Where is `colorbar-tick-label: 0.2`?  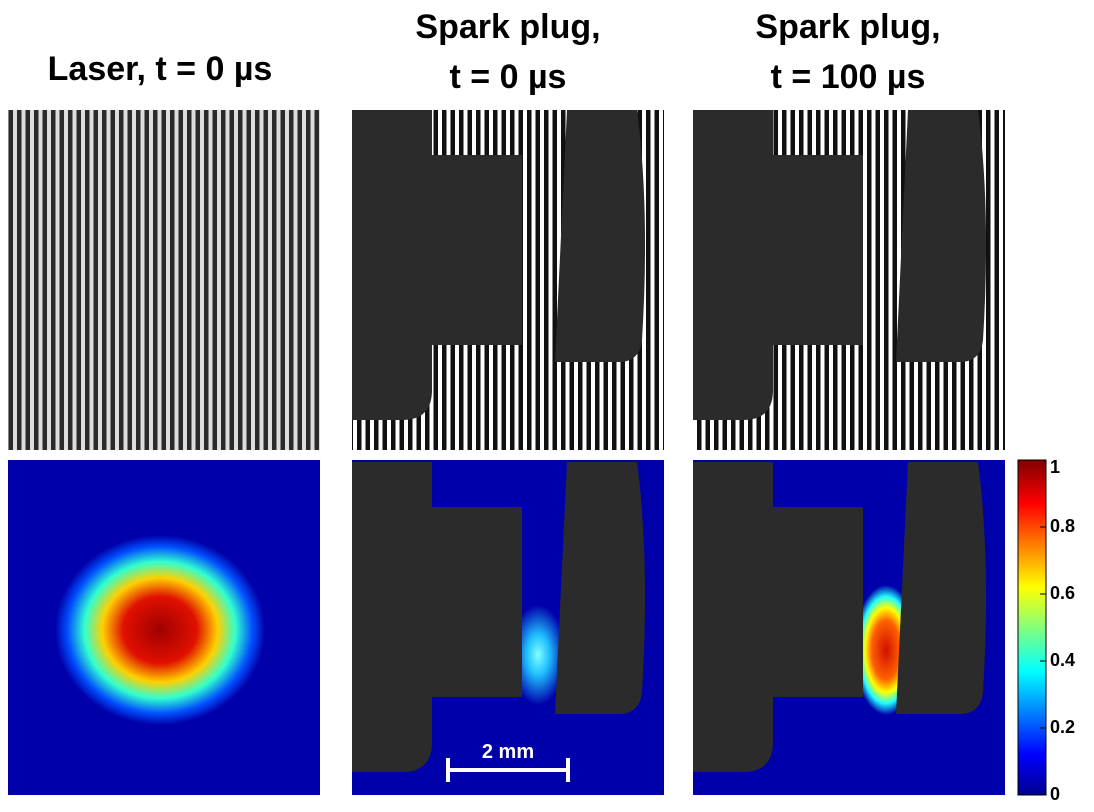
colorbar-tick-label: 0.2 is located at coordinates (1062, 727).